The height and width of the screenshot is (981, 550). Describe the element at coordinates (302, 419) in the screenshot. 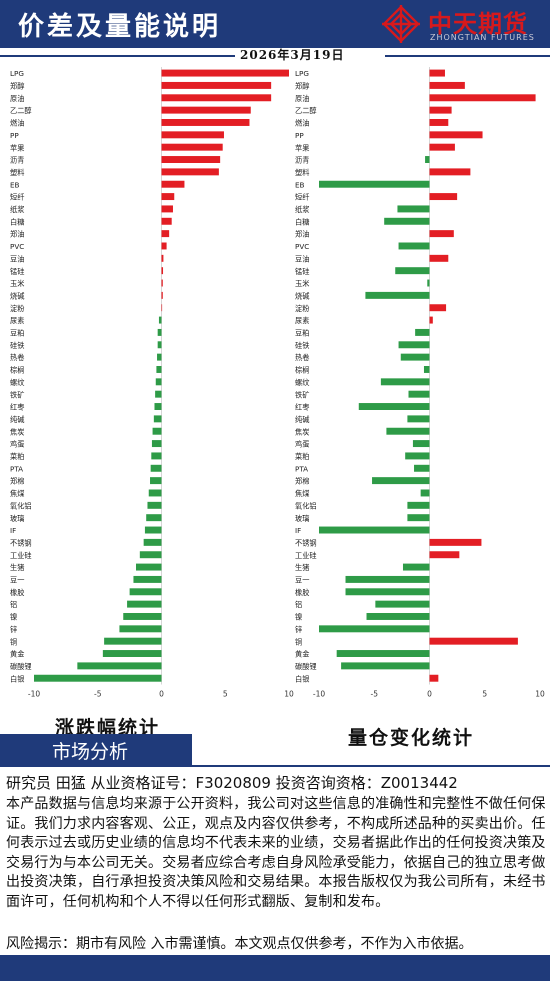

I see `category-label: 纯碱` at that location.